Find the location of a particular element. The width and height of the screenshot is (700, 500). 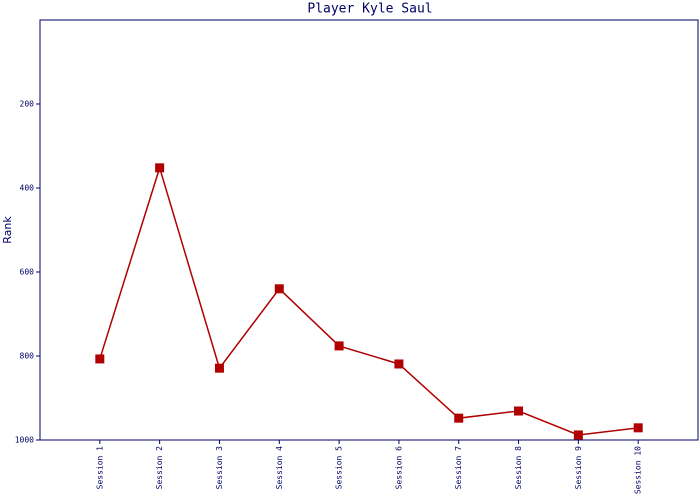

x-tick-label: Session 6 is located at coordinates (398, 468).